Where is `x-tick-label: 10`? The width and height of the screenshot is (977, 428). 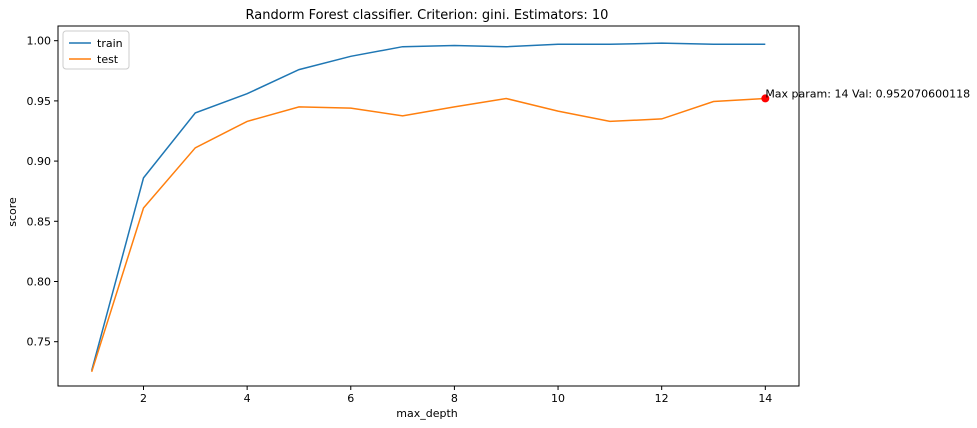 x-tick-label: 10 is located at coordinates (558, 398).